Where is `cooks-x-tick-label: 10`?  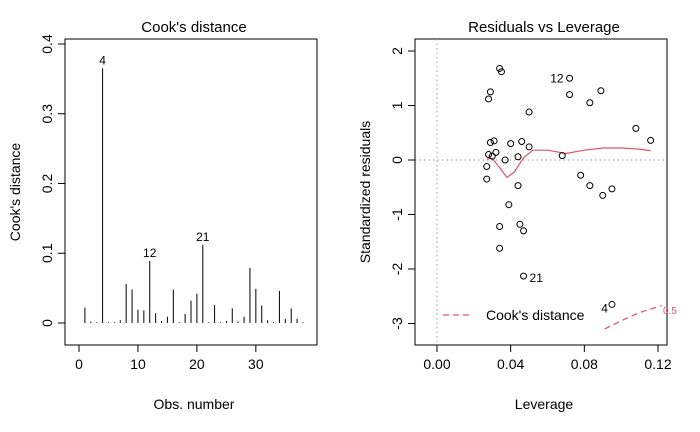
cooks-x-tick-label: 10 is located at coordinates (138, 364).